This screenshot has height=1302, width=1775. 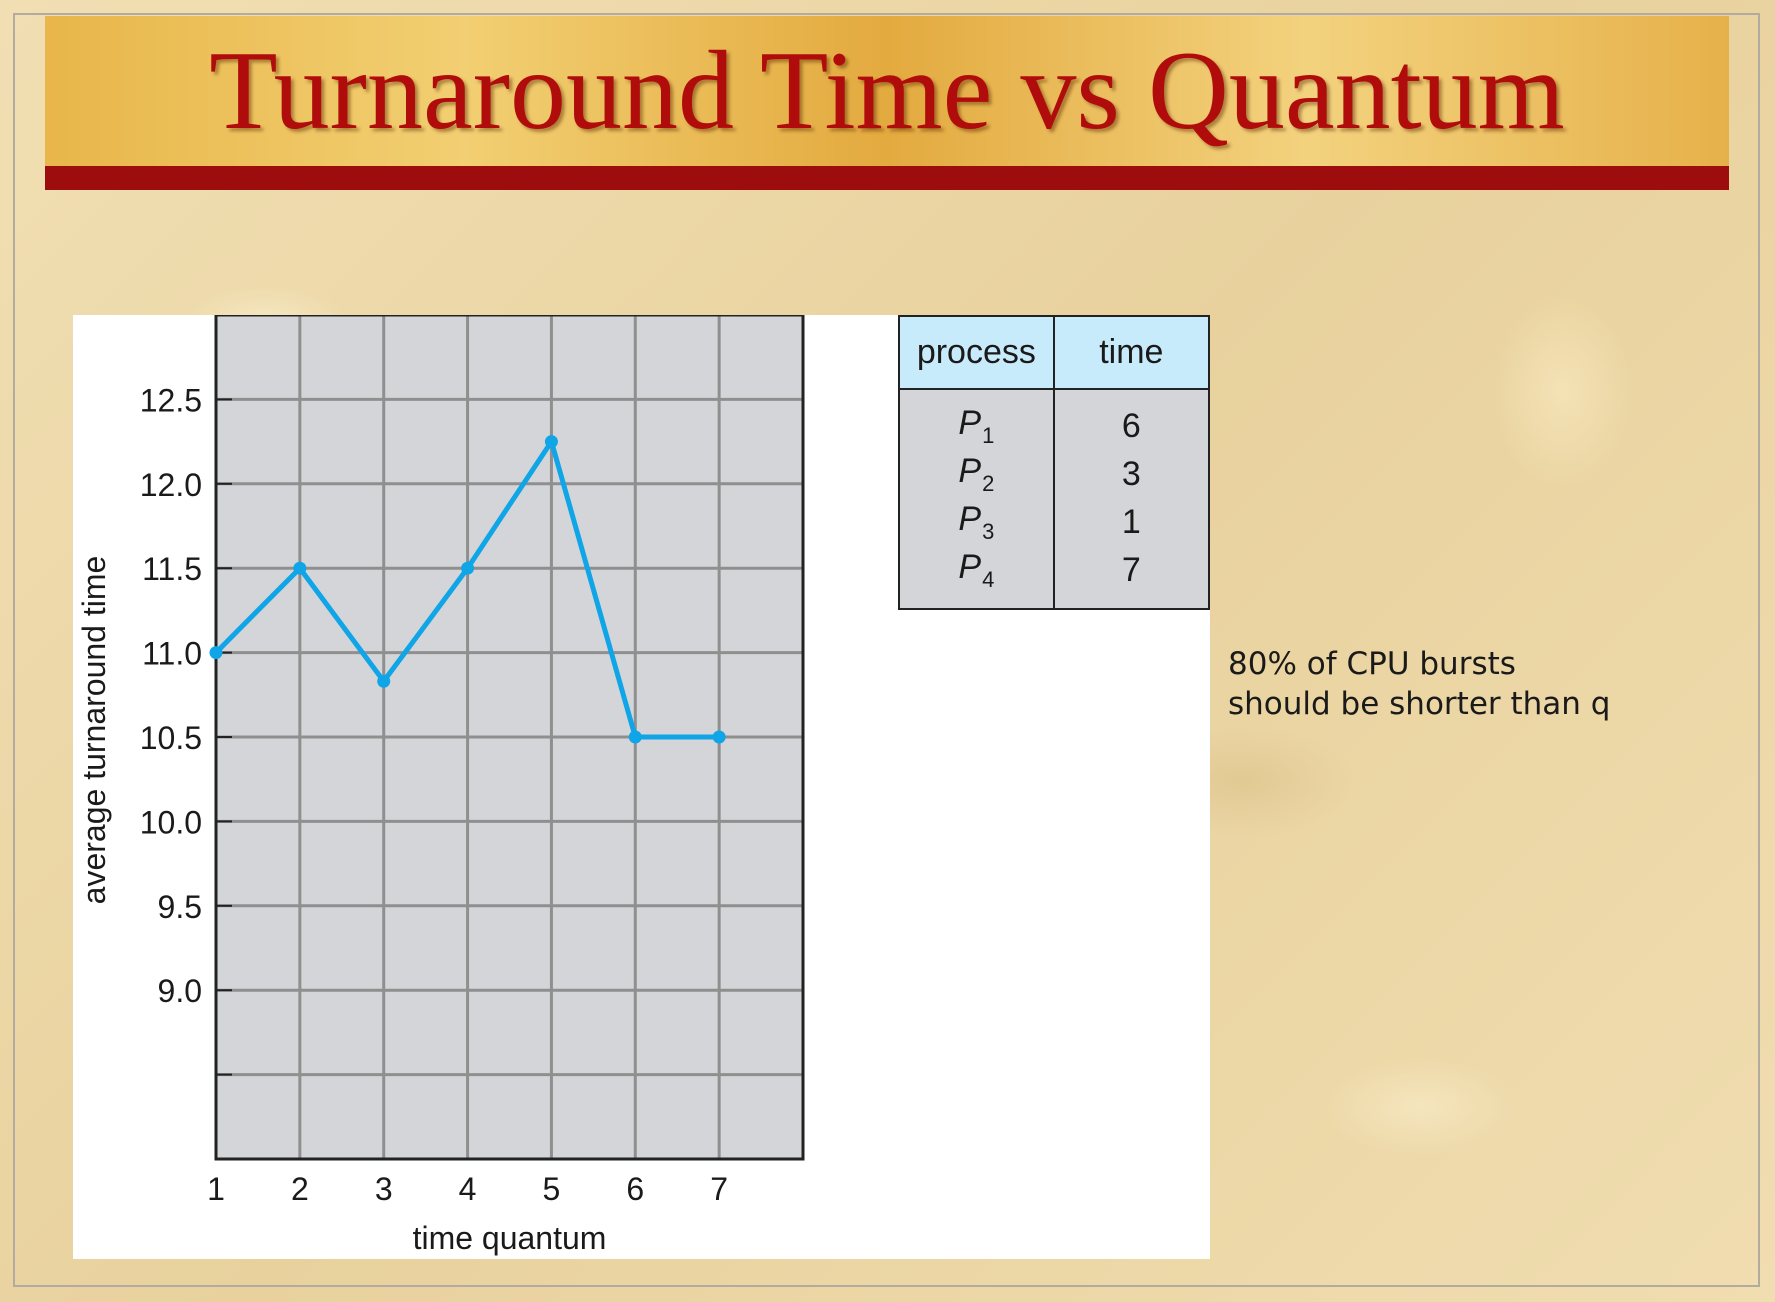 I want to click on x-tick-label: 2, so click(x=300, y=1189).